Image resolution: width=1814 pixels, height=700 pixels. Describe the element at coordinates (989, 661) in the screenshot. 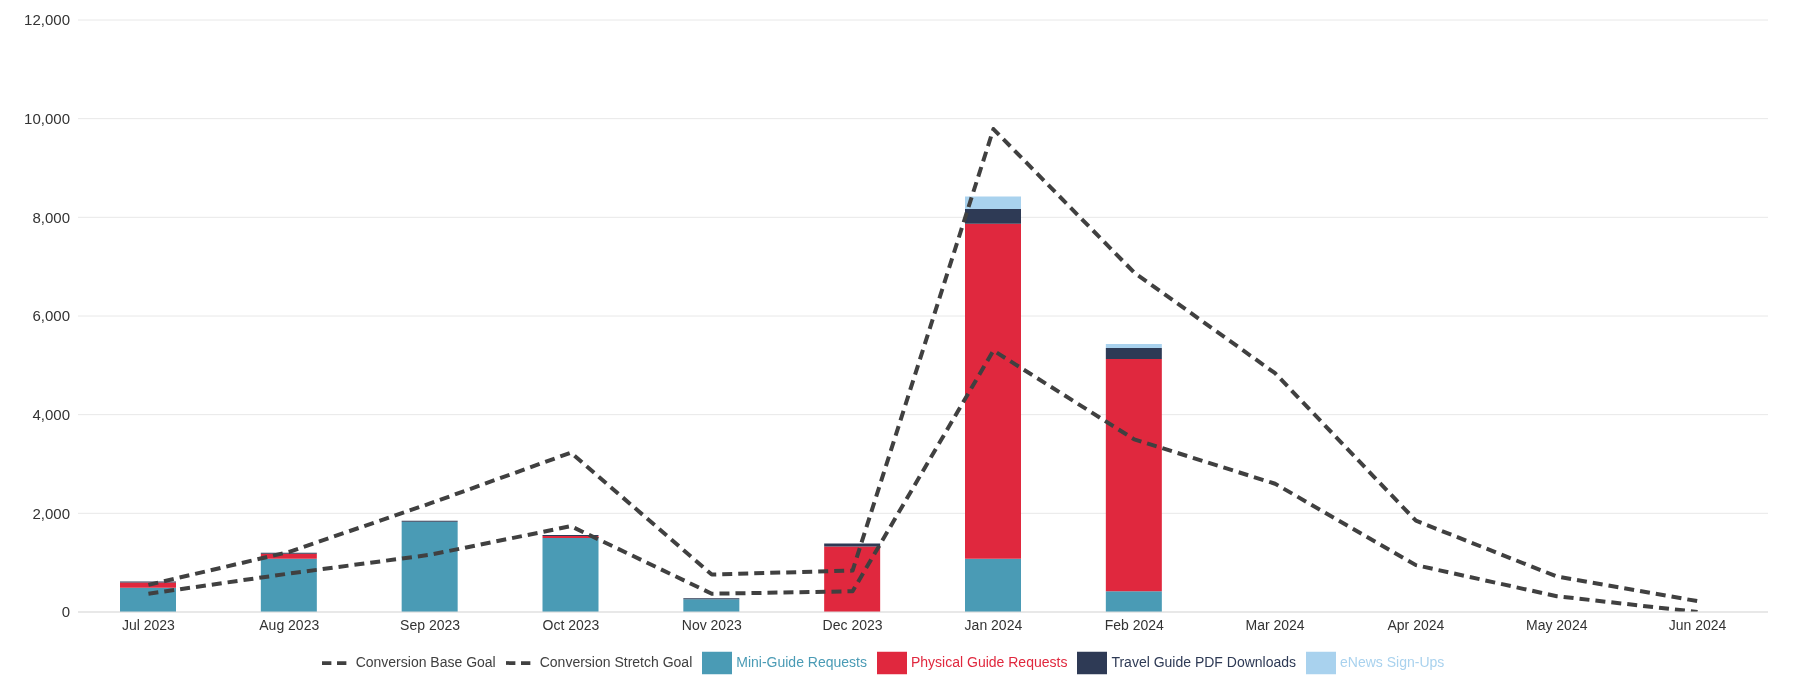

I see `legend-label: Physical Guide Requests` at that location.